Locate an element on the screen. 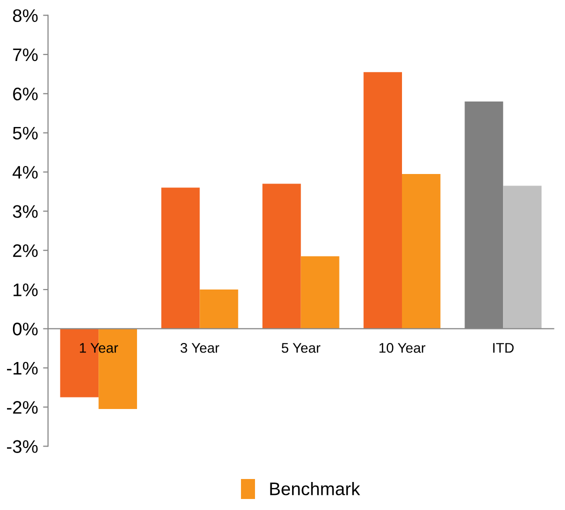 The width and height of the screenshot is (565, 510). y-tick-label: 2% is located at coordinates (25, 251).